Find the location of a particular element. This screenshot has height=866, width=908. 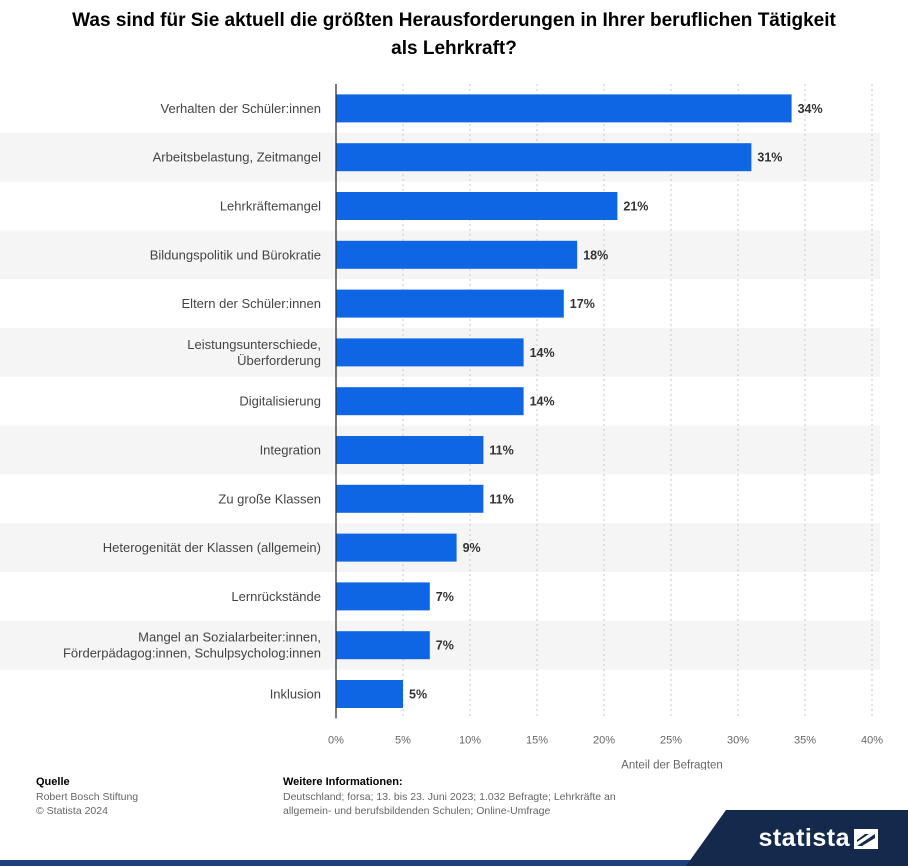

info-heading: Weitere Informationen: is located at coordinates (343, 782).